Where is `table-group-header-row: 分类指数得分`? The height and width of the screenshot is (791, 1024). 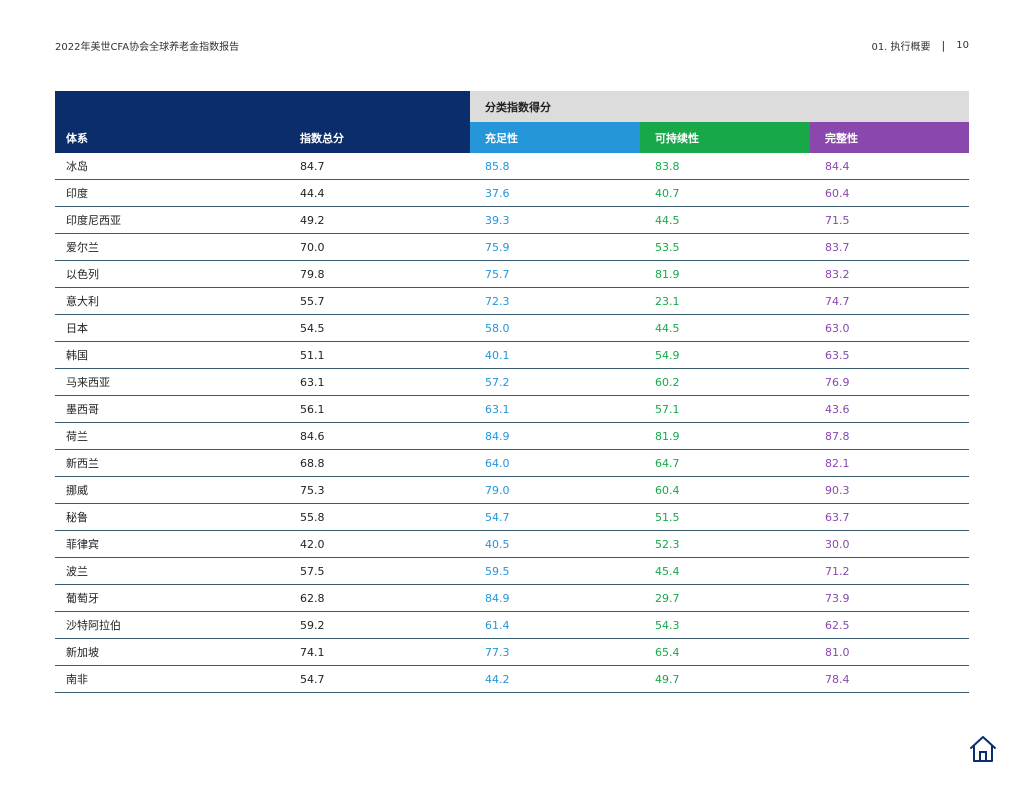
table-group-header-row: 分类指数得分 is located at coordinates (512, 106).